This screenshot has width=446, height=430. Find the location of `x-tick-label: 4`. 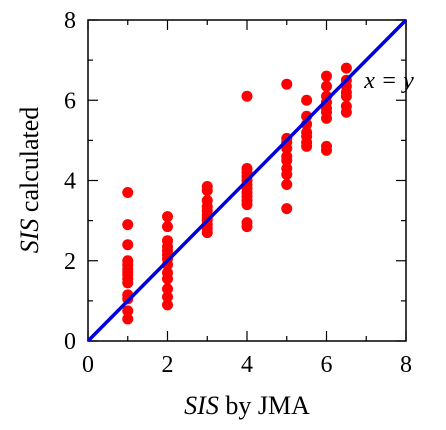

x-tick-label: 4 is located at coordinates (247, 365).